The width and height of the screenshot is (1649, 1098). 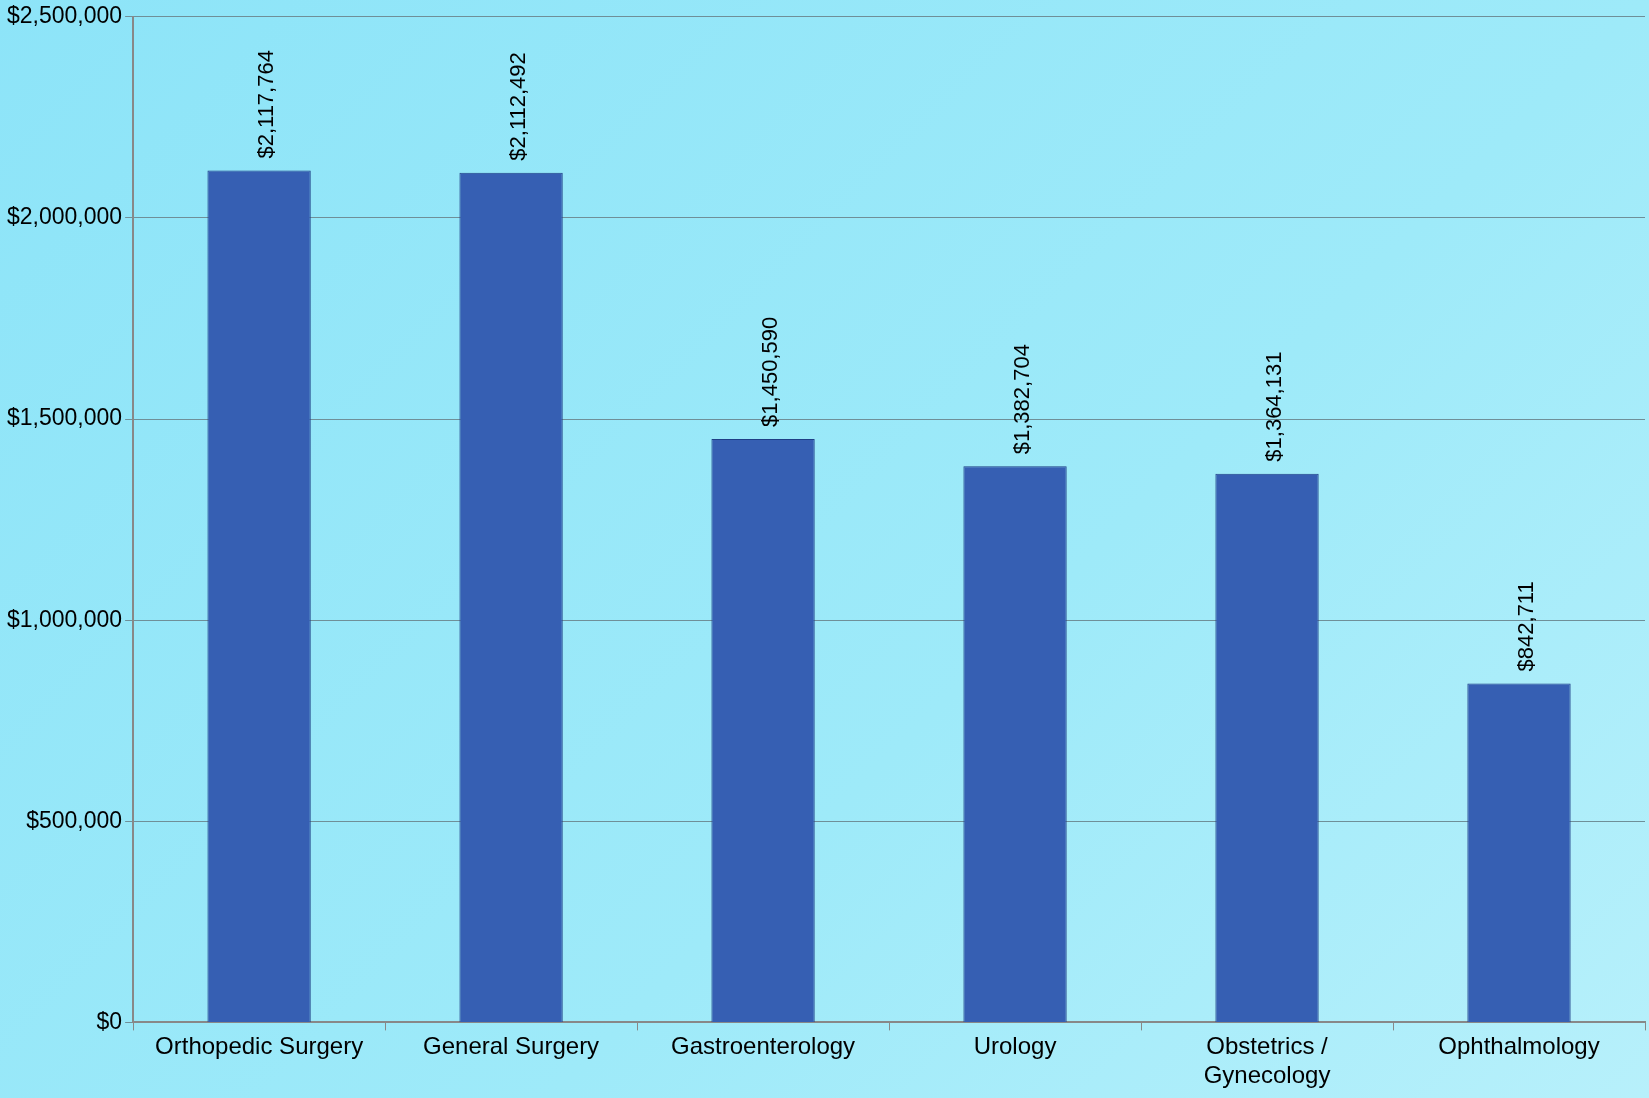 What do you see at coordinates (109, 1020) in the screenshot?
I see `y-tick-label: $0` at bounding box center [109, 1020].